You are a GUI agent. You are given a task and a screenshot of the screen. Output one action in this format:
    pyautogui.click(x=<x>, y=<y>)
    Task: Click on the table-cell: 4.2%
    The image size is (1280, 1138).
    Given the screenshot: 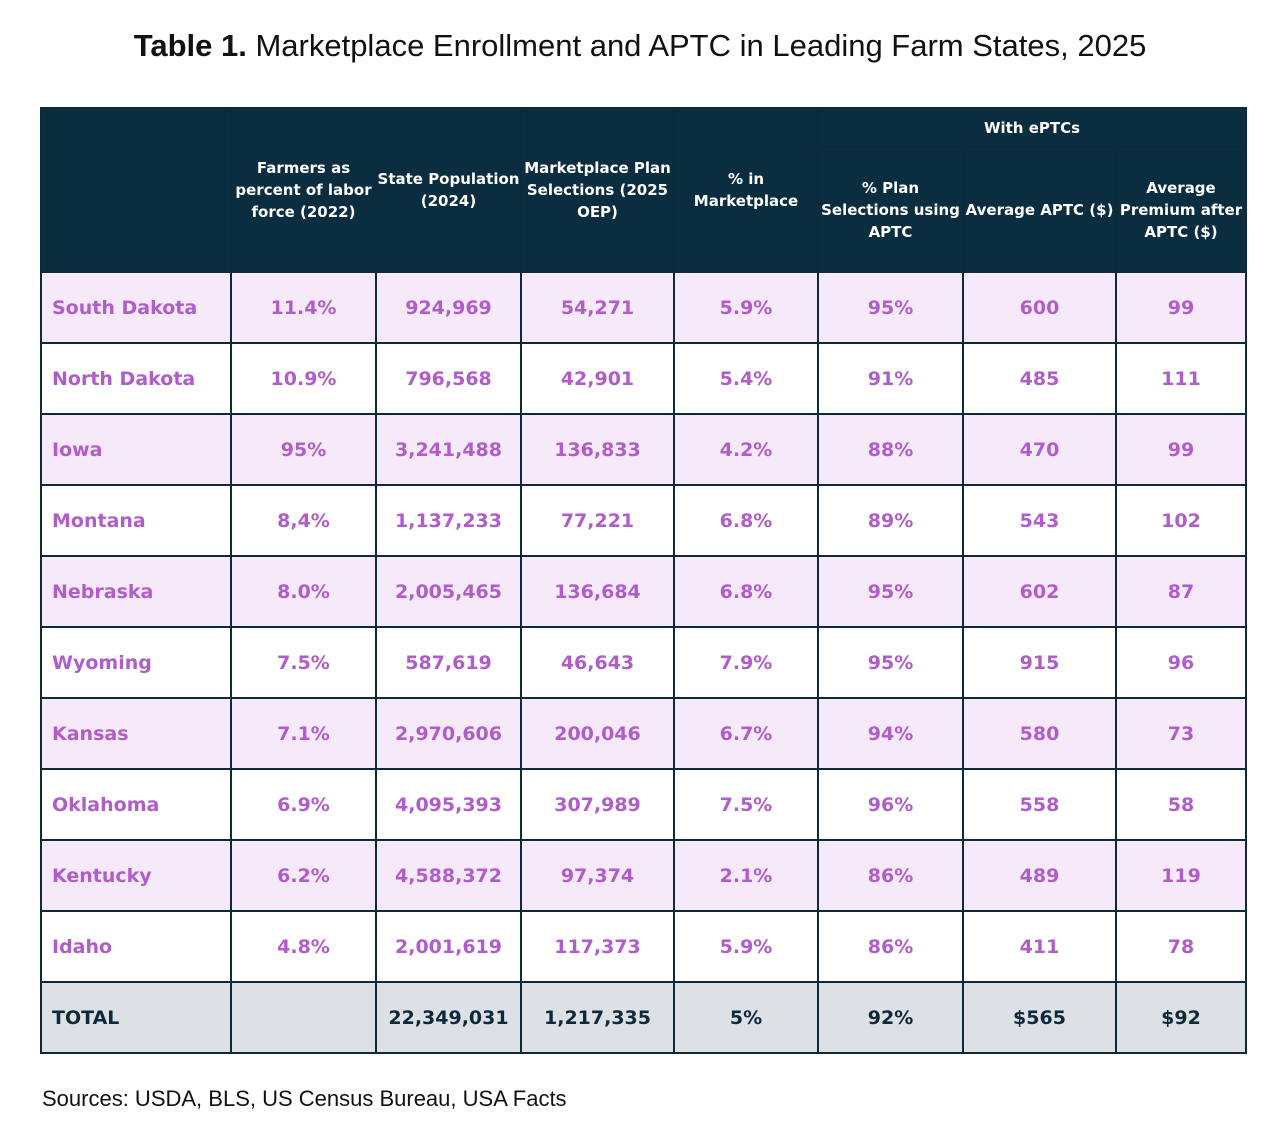 What is the action you would take?
    pyautogui.click(x=746, y=449)
    